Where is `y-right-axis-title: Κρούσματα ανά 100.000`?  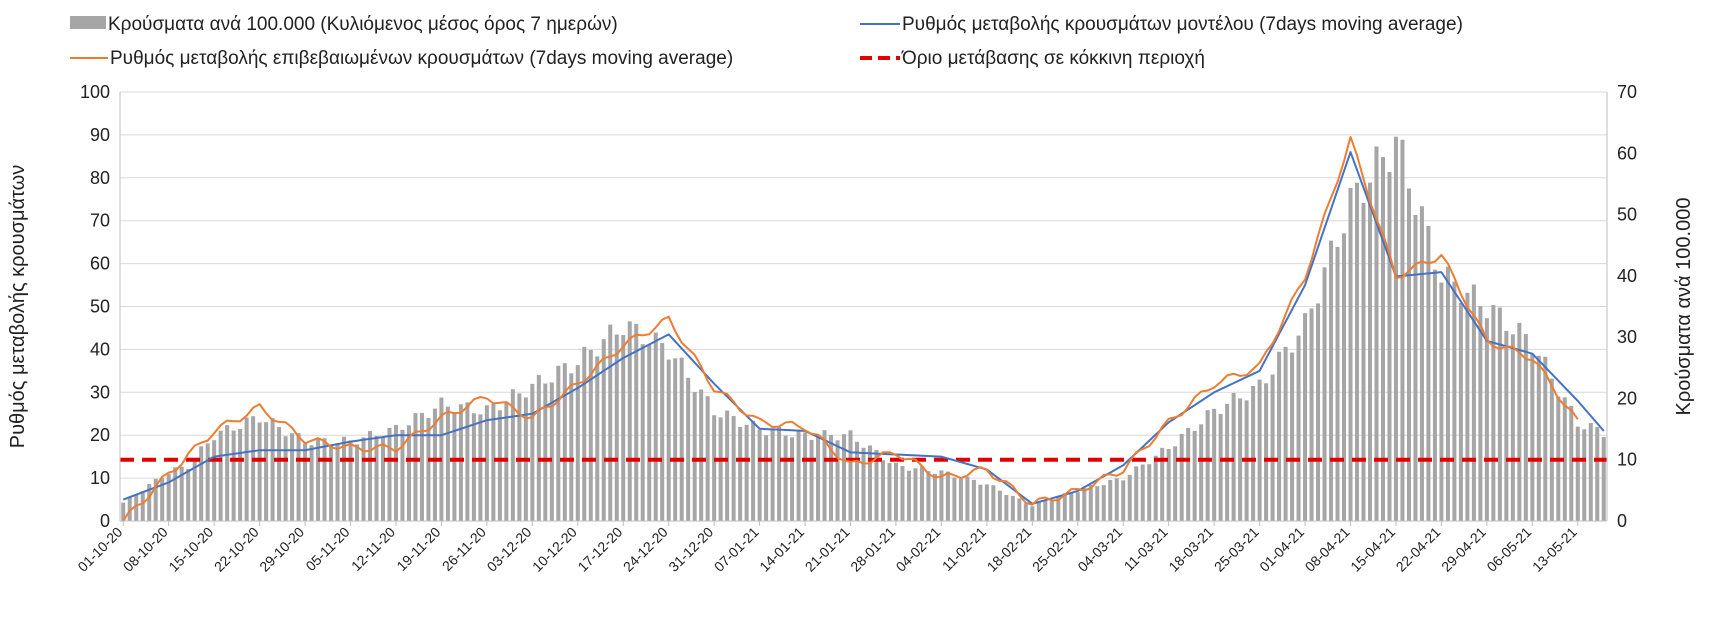 y-right-axis-title: Κρούσματα ανά 100.000 is located at coordinates (1684, 307).